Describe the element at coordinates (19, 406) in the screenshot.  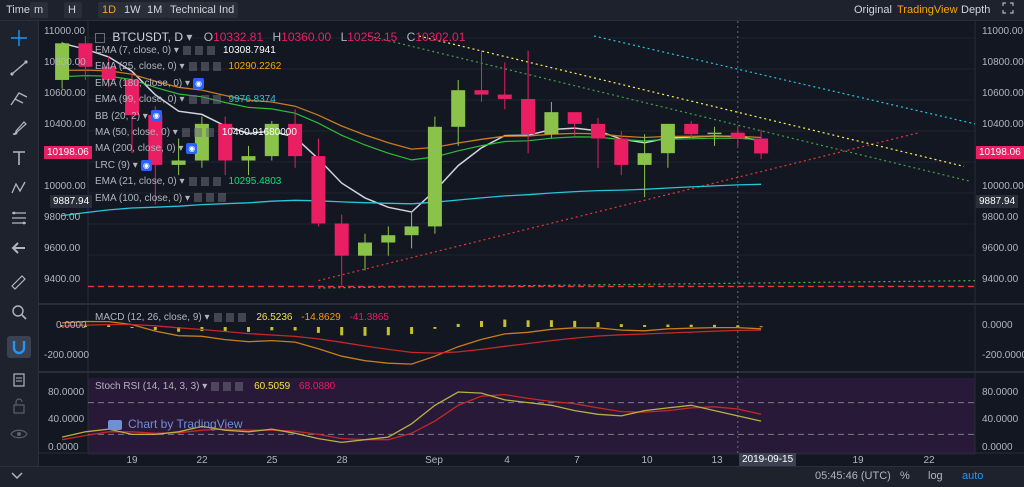
I see `lock-icon` at that location.